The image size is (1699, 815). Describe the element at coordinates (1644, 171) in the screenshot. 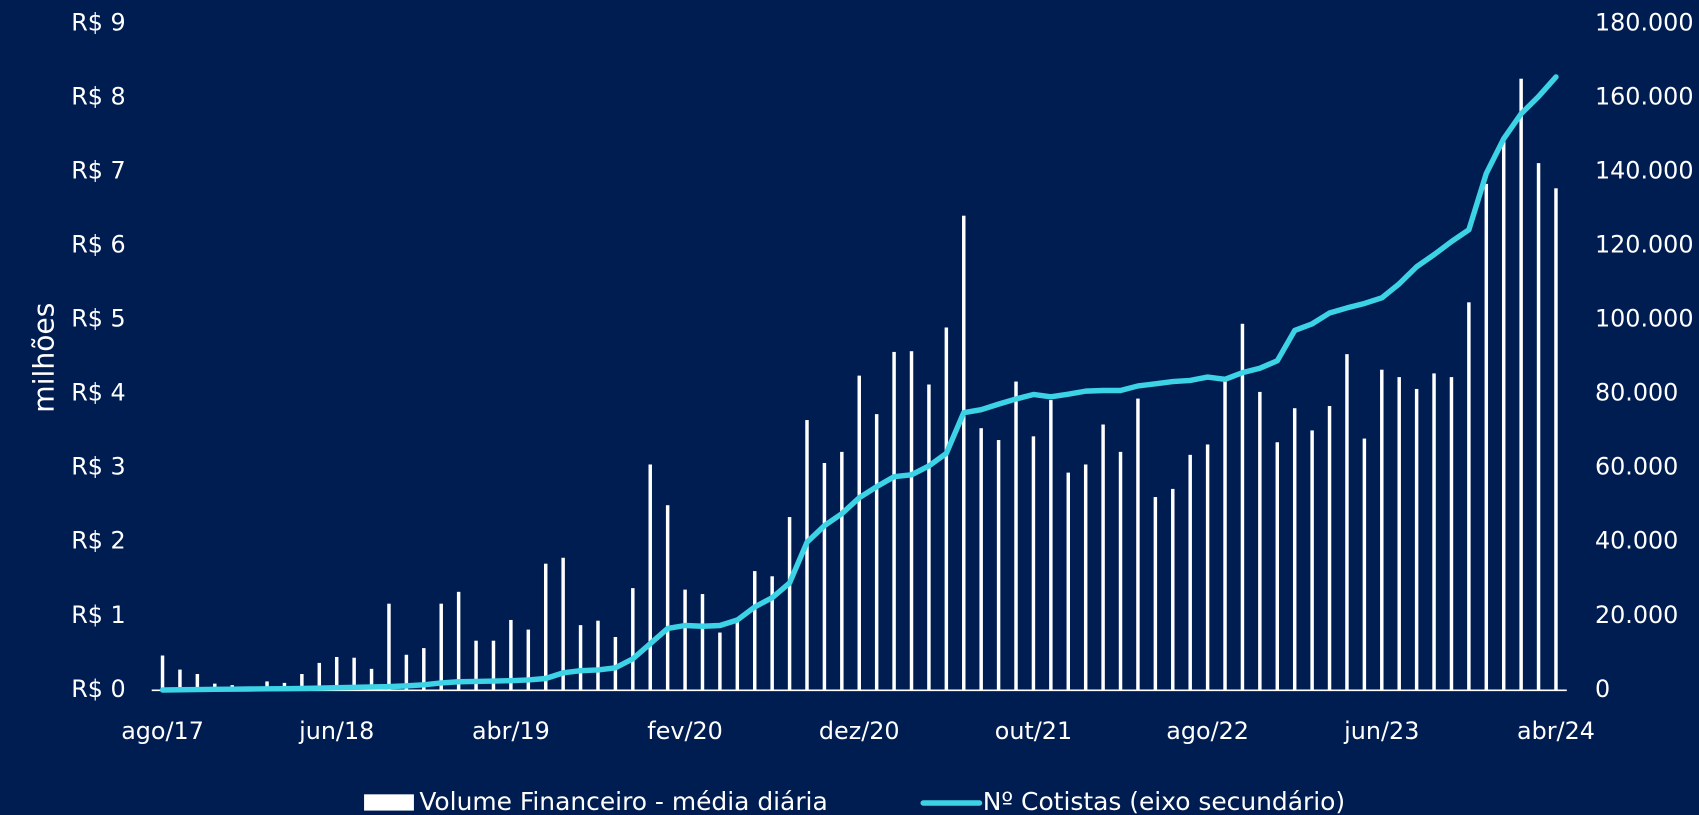

I see `y2-tick-label: 140.000` at that location.